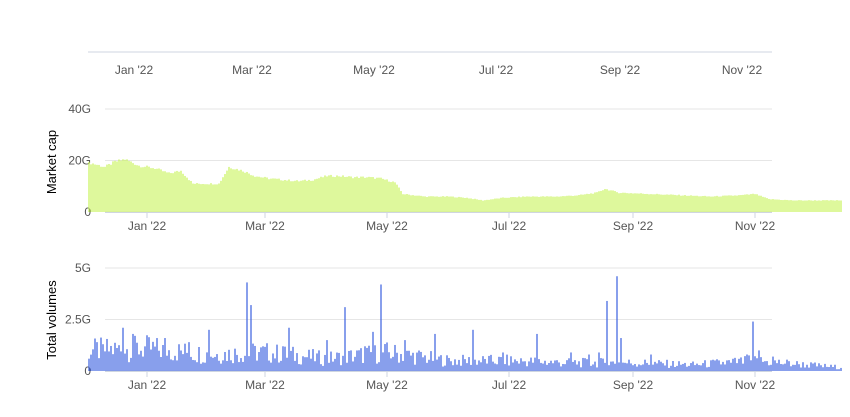 This screenshot has height=417, width=850. What do you see at coordinates (633, 226) in the screenshot?
I see `x-tick-label: Sep '22` at bounding box center [633, 226].